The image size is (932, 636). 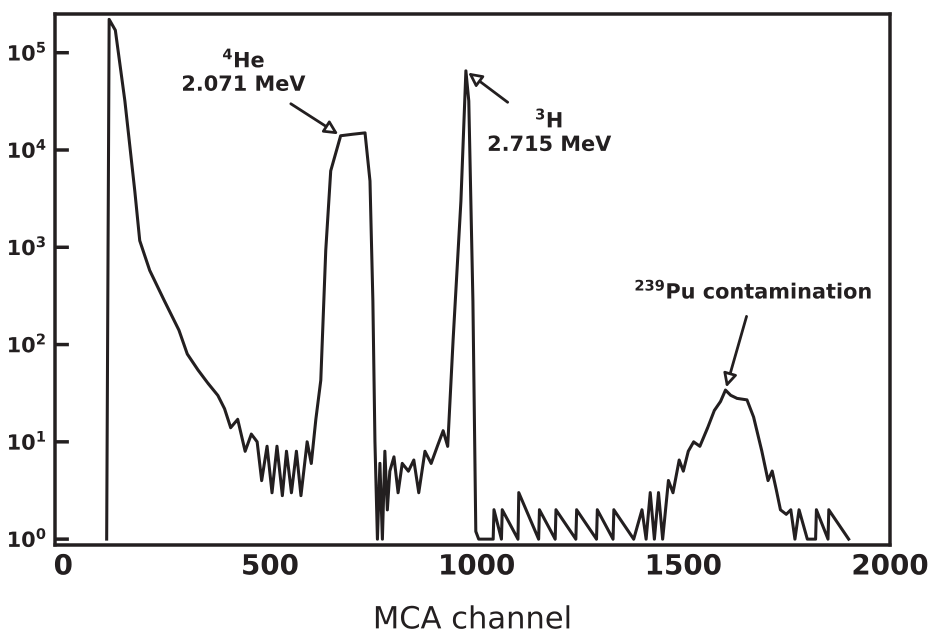 What do you see at coordinates (27, 343) in the screenshot?
I see `y-tick-label: 10$^{2}$` at bounding box center [27, 343].